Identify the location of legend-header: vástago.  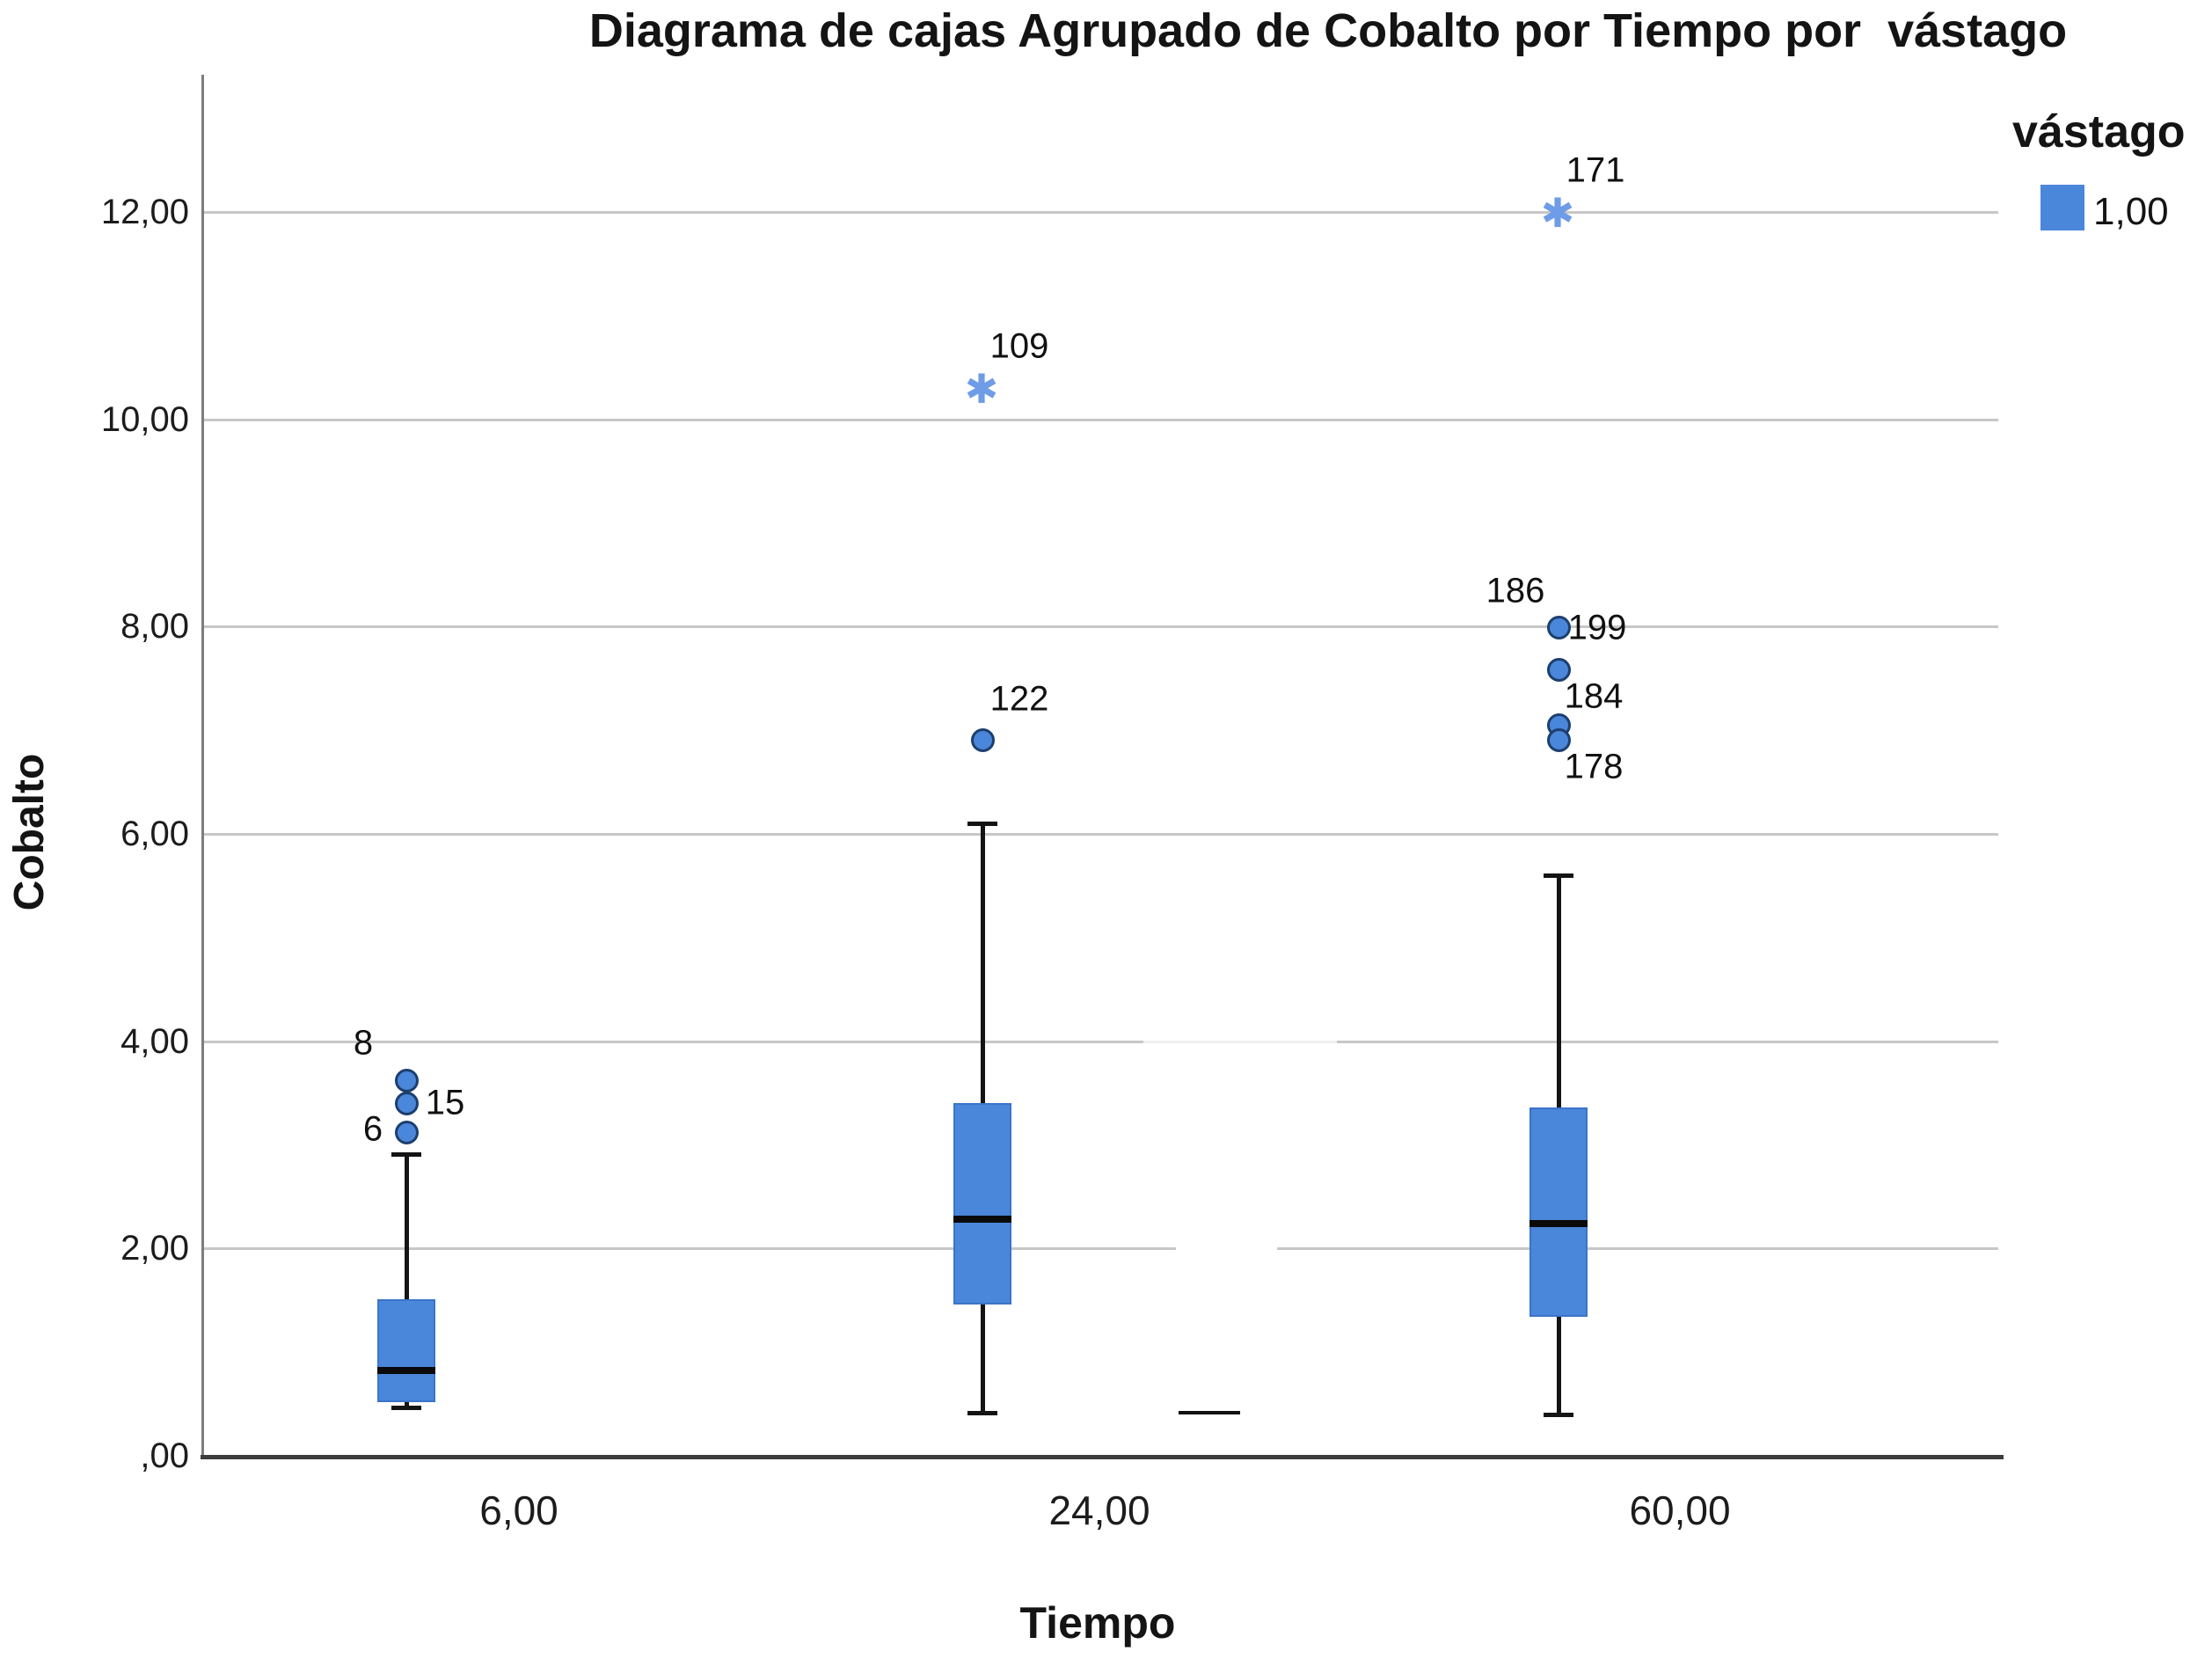
(2099, 131).